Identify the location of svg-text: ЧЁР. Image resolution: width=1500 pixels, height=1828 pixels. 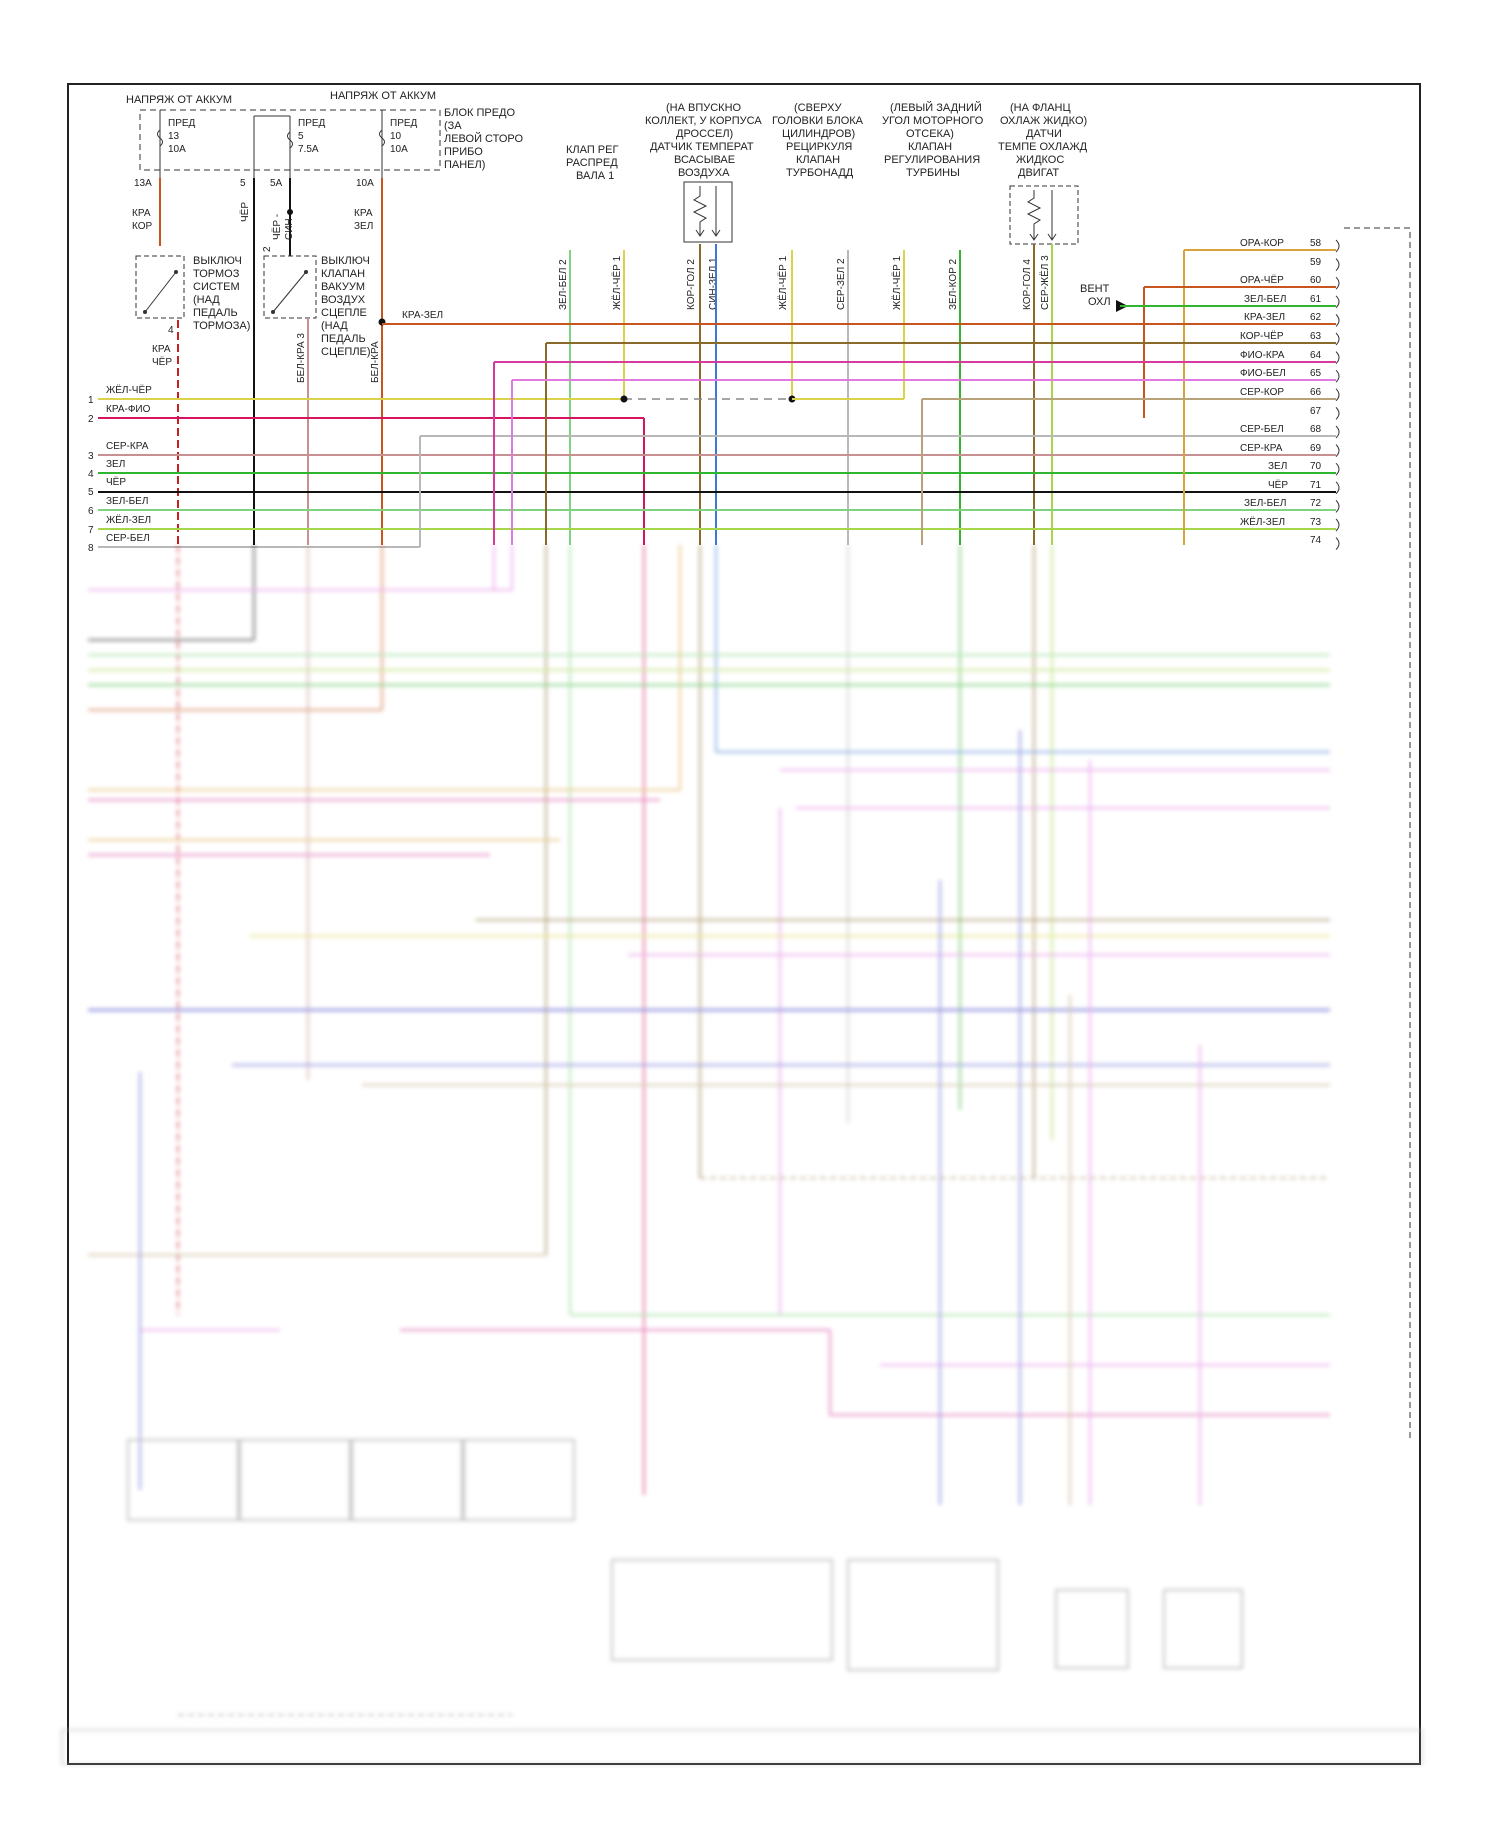
(1278, 485).